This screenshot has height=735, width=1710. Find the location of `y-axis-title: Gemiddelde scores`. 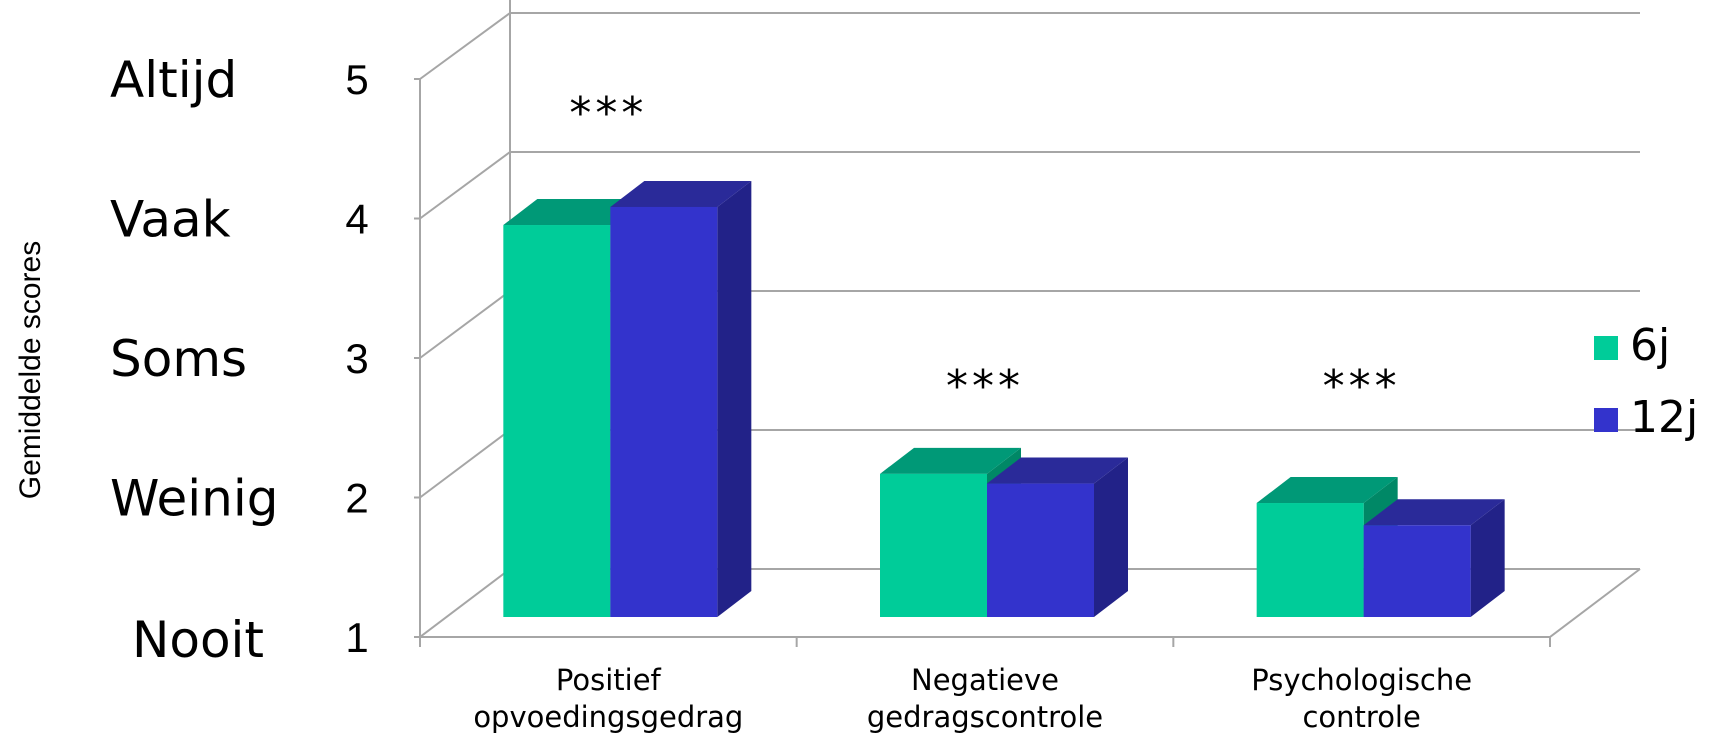

y-axis-title: Gemiddelde scores is located at coordinates (30, 370).